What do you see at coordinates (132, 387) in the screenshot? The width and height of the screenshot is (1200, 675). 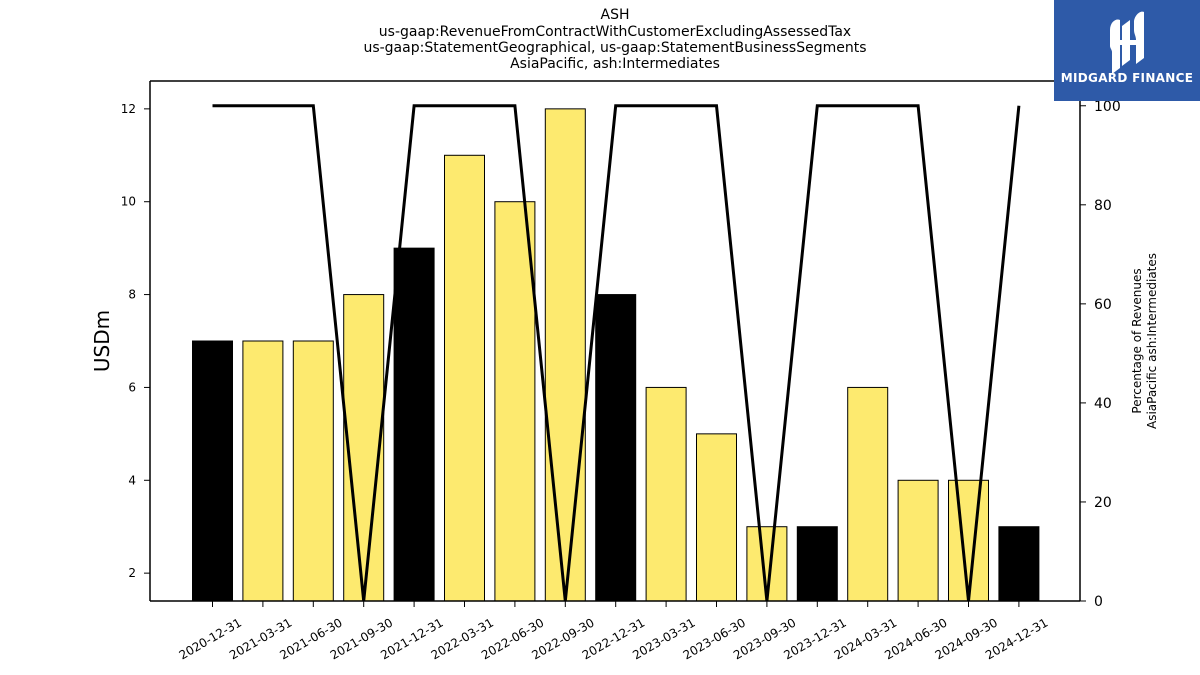 I see `ytick-left-label: 6` at bounding box center [132, 387].